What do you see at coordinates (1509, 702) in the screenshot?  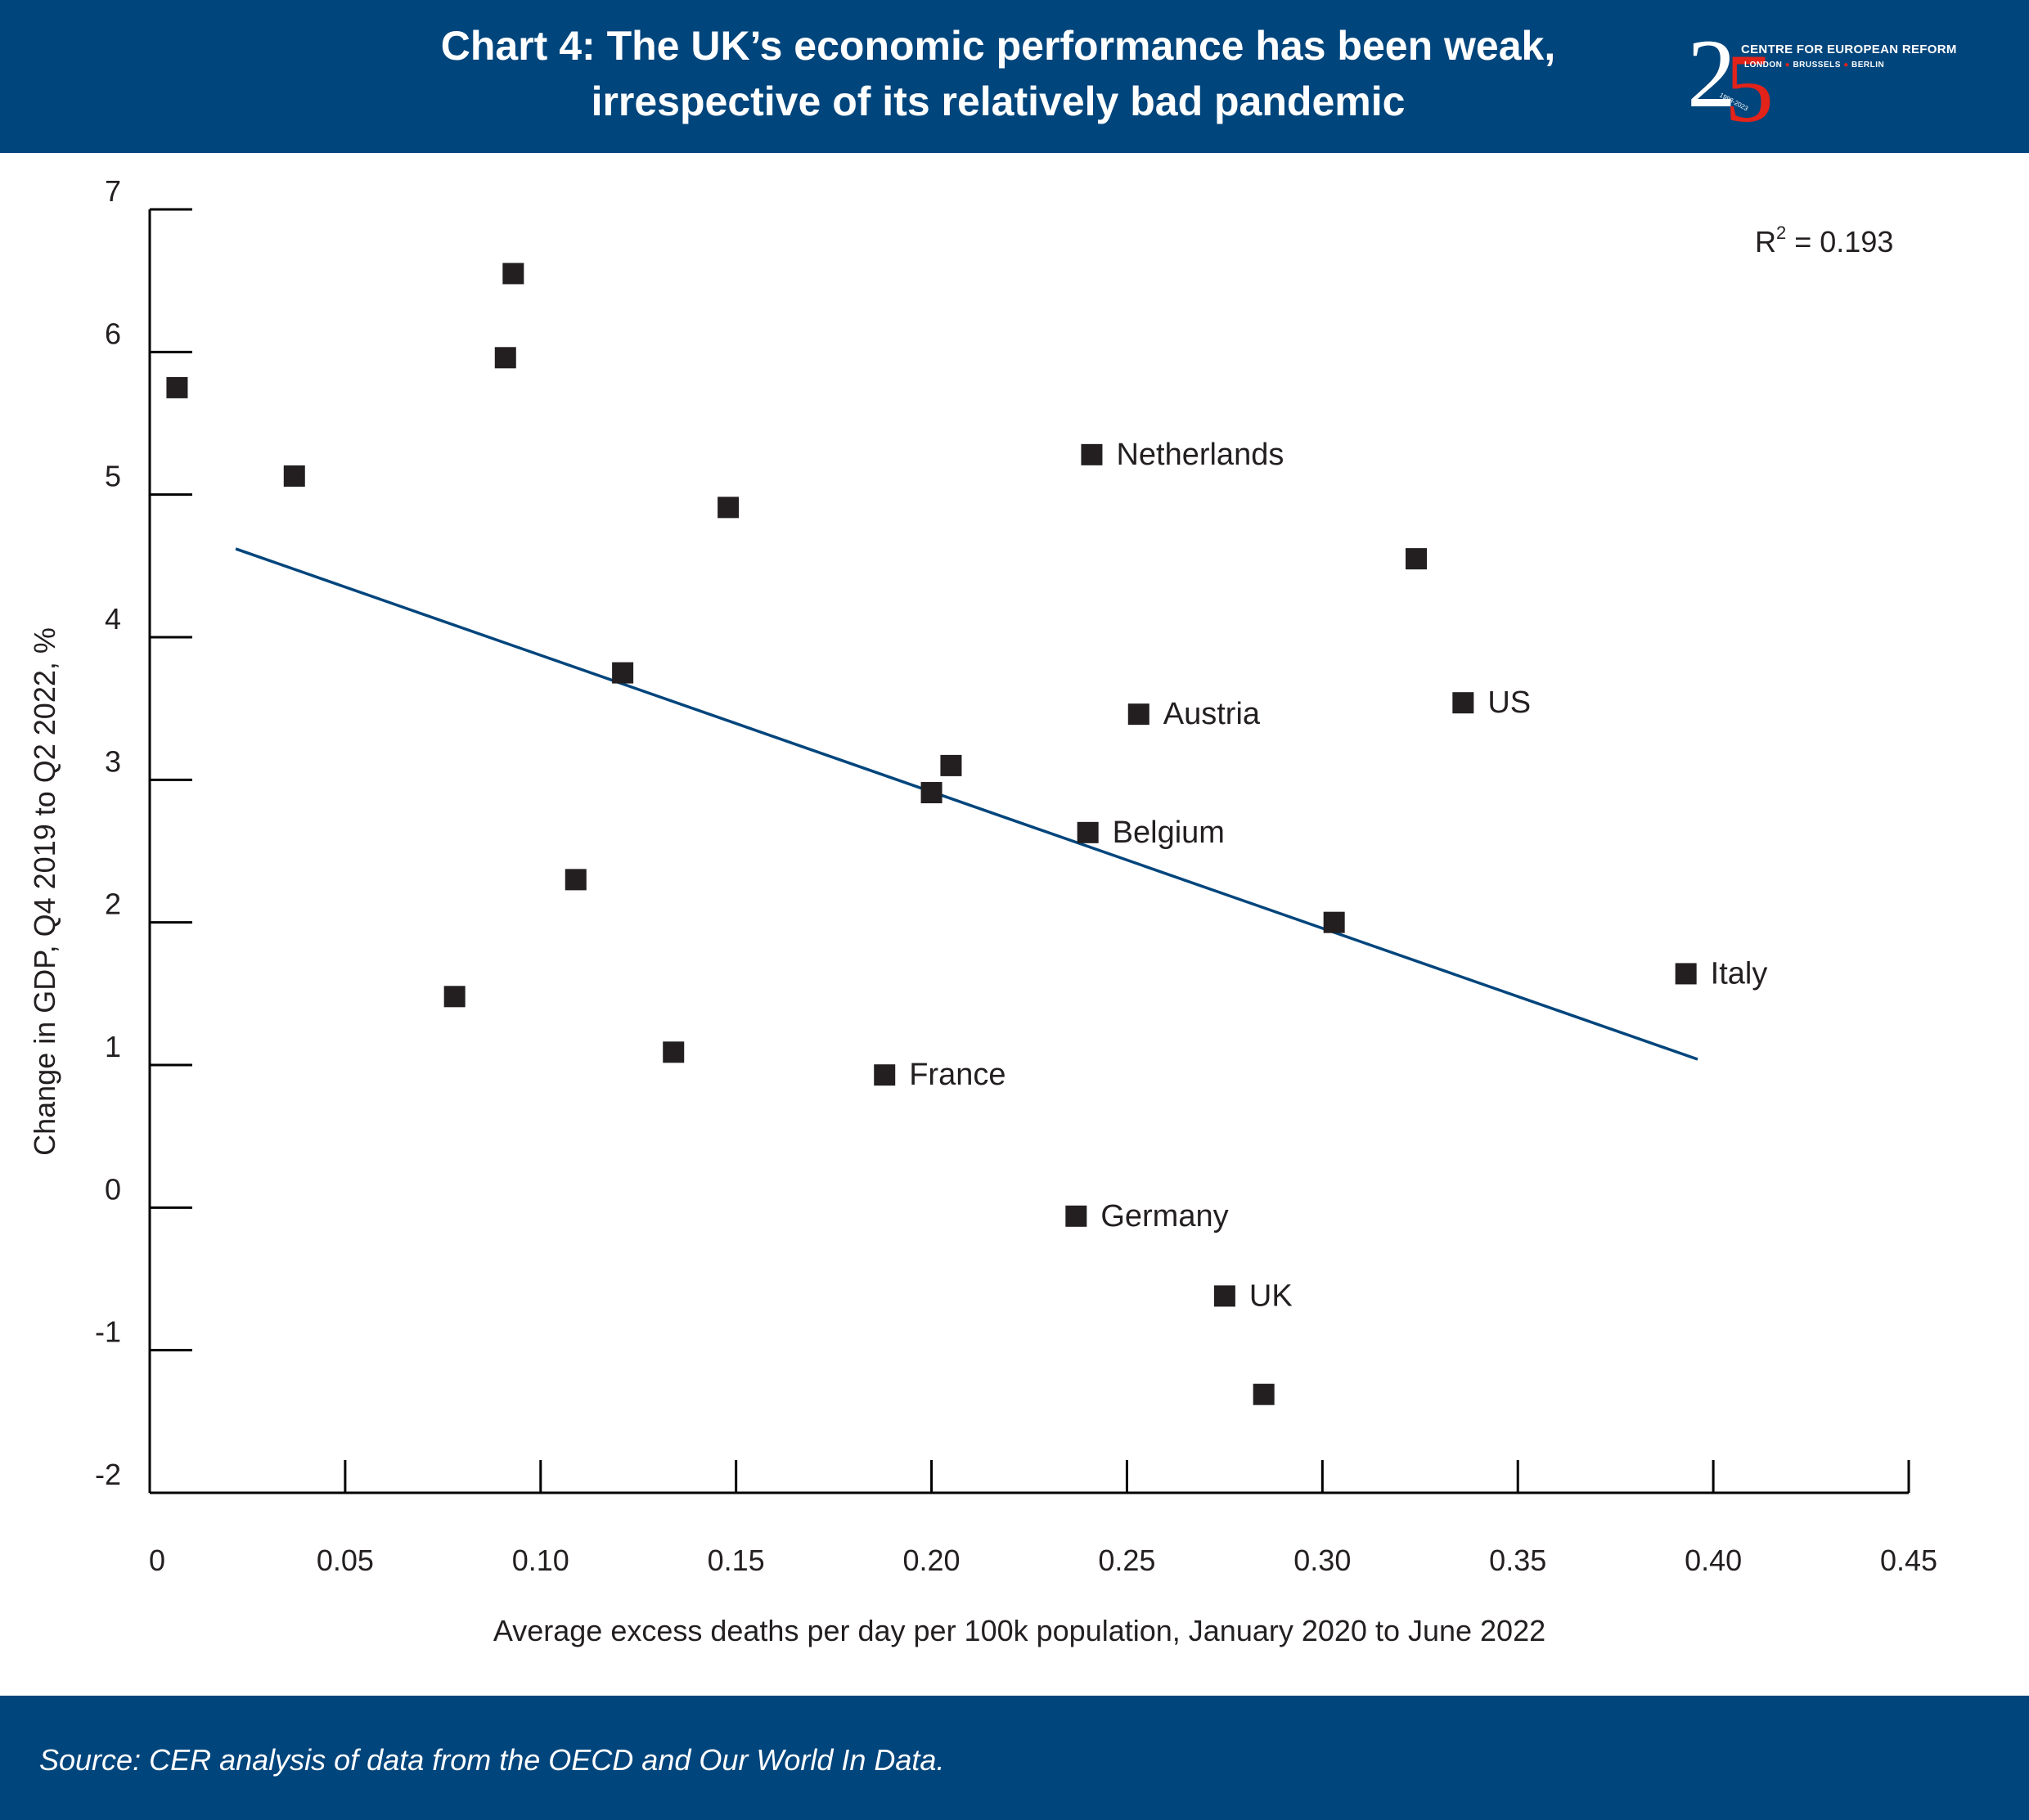 I see `data-point-label: US` at bounding box center [1509, 702].